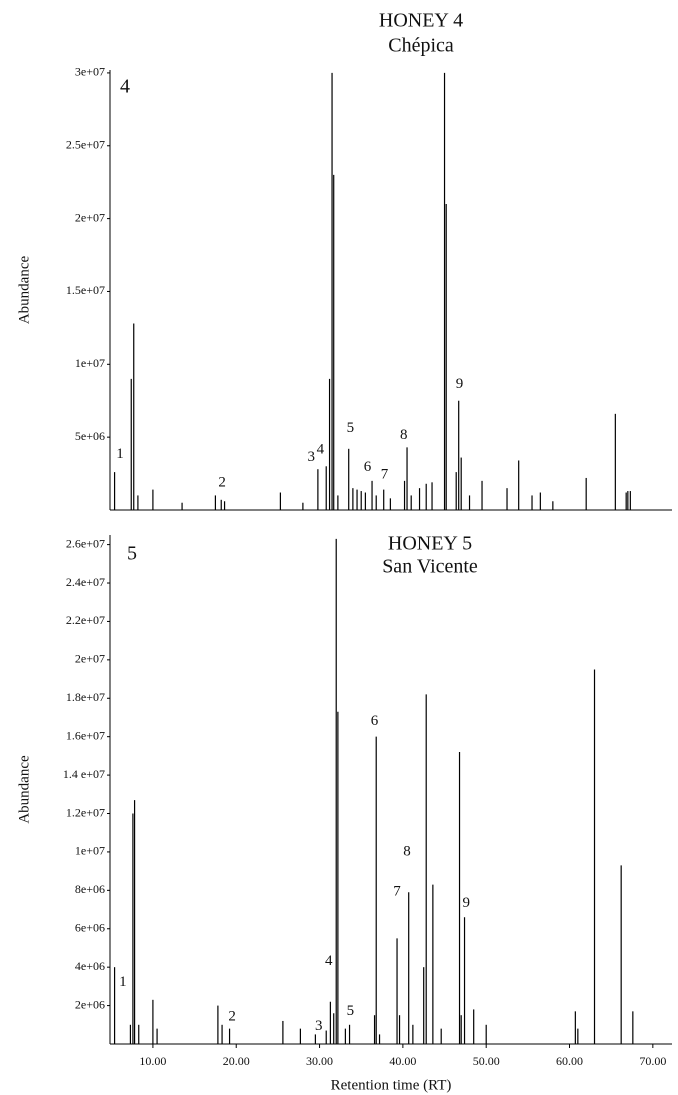  What do you see at coordinates (486, 1061) in the screenshot?
I see `x-tick-label: 50.00` at bounding box center [486, 1061].